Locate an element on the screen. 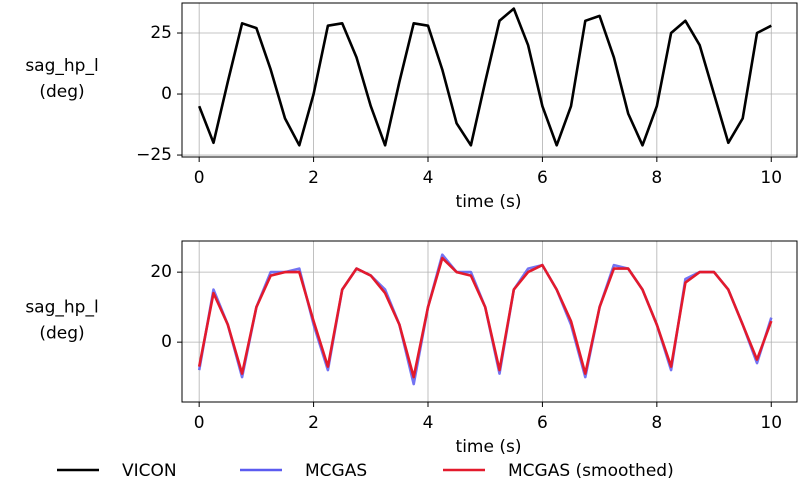 Image resolution: width=800 pixels, height=488 pixels. legend-label: MCGAS is located at coordinates (336, 471).